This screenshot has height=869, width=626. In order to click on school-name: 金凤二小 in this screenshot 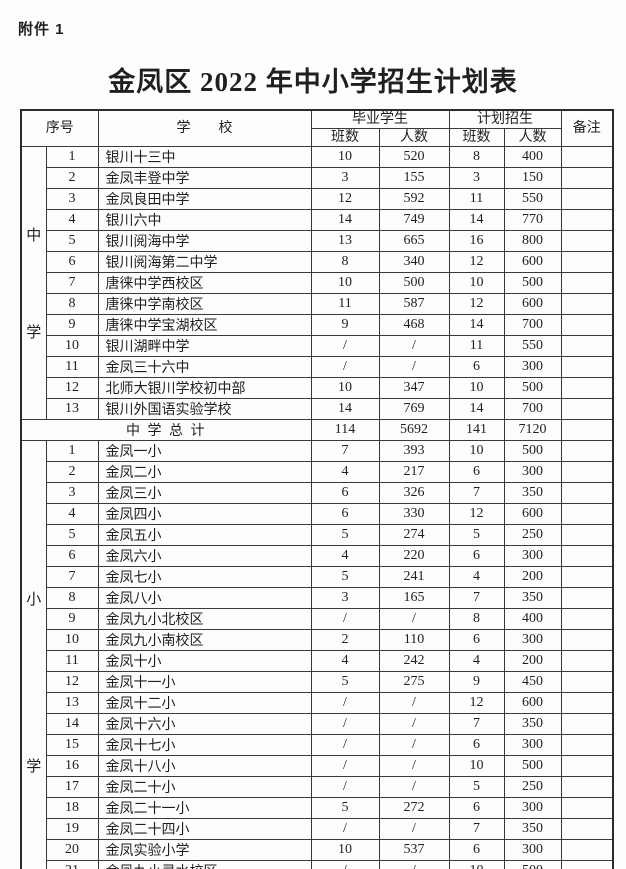, I will do `click(204, 472)`.